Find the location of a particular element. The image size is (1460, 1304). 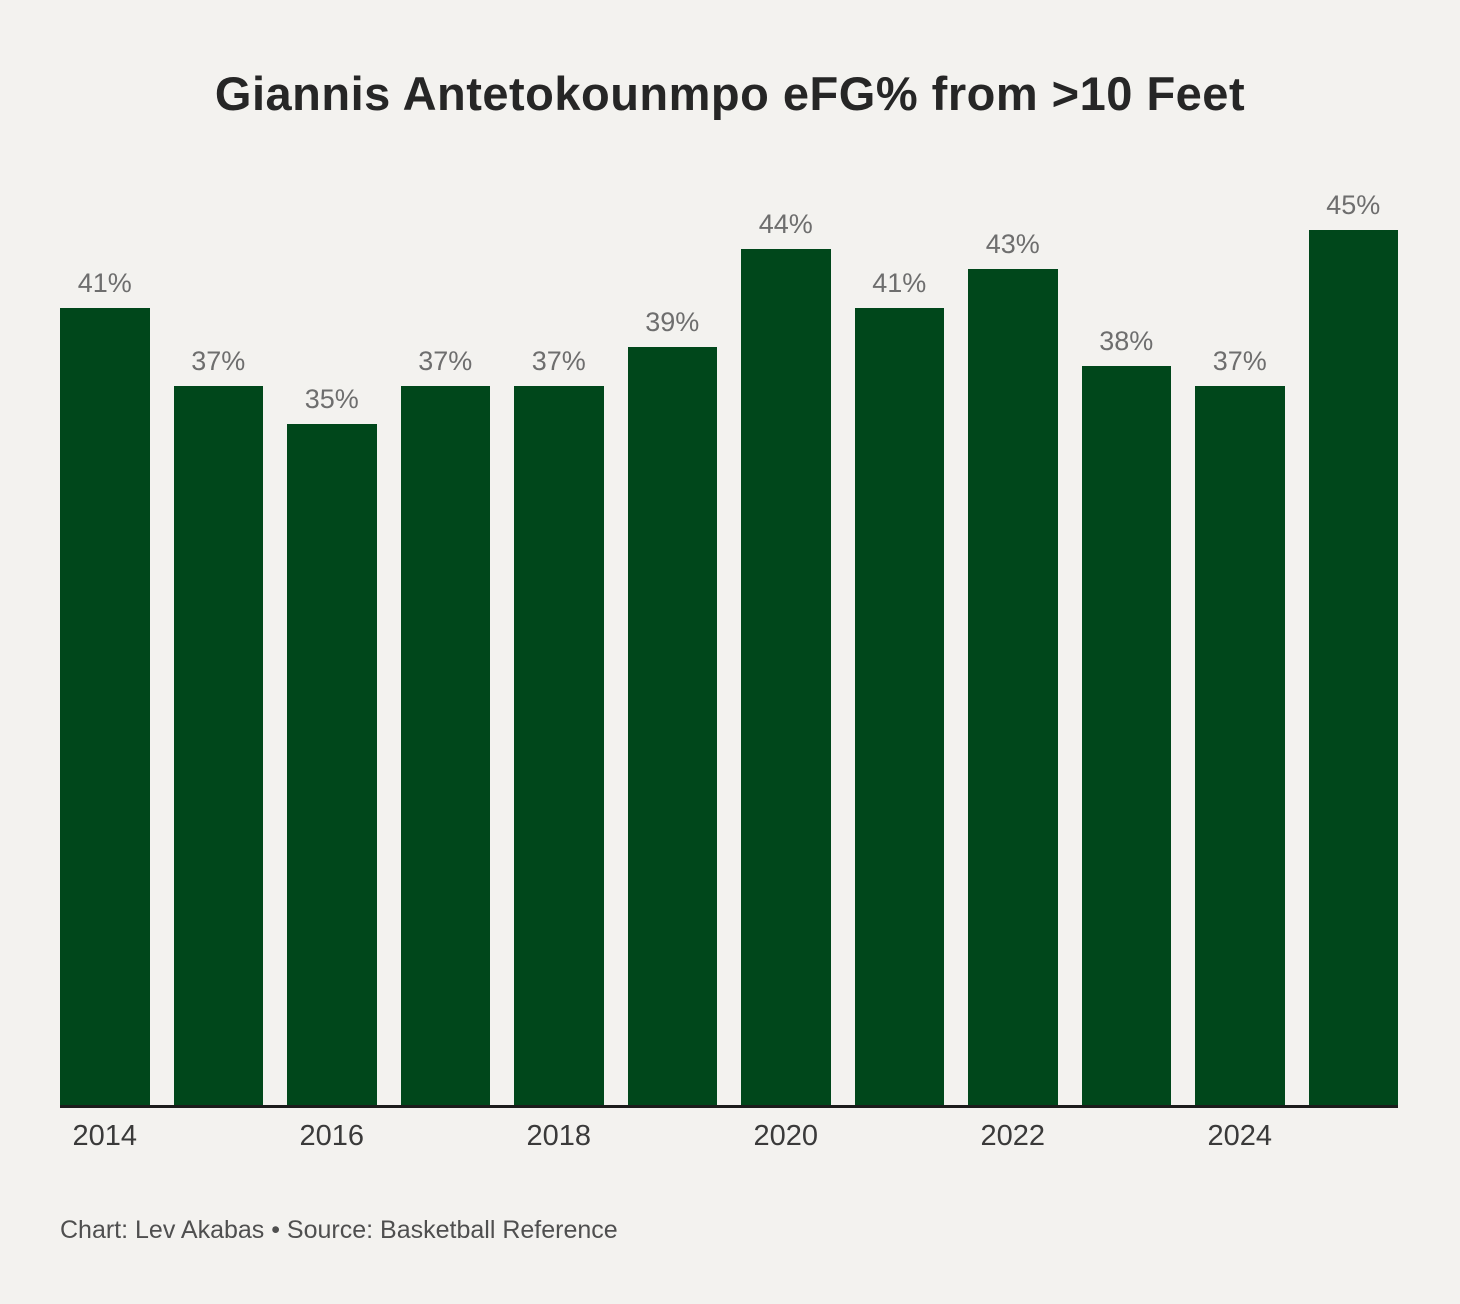

bar-slot: 45% is located at coordinates (1353, 647).